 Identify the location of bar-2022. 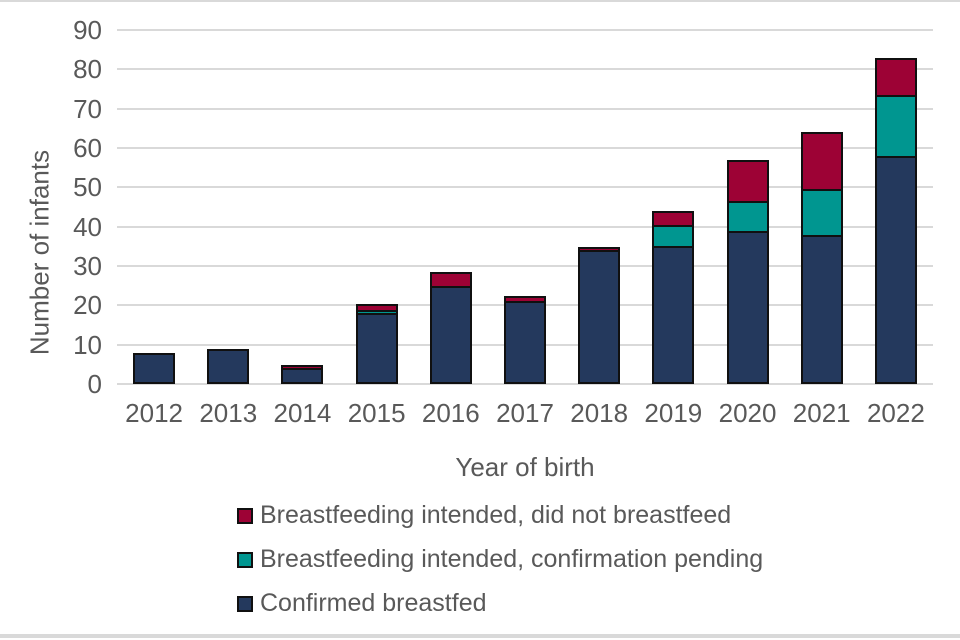
(895, 220).